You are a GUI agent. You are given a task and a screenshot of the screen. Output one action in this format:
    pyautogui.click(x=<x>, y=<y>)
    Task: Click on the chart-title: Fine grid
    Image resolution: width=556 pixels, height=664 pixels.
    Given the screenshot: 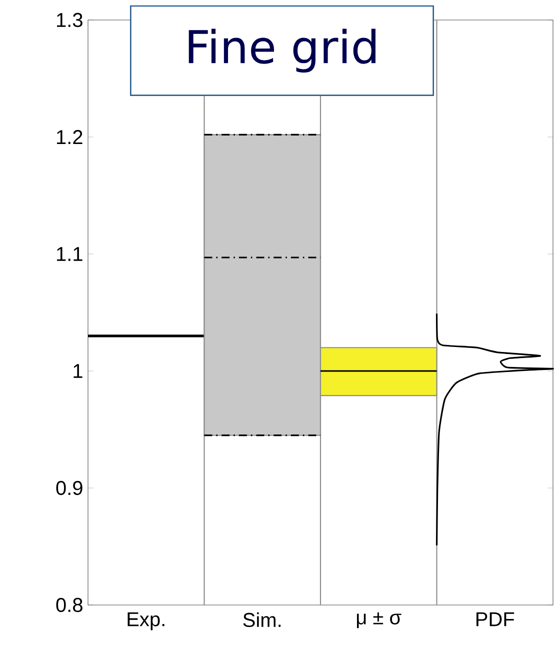 What is the action you would take?
    pyautogui.click(x=282, y=50)
    